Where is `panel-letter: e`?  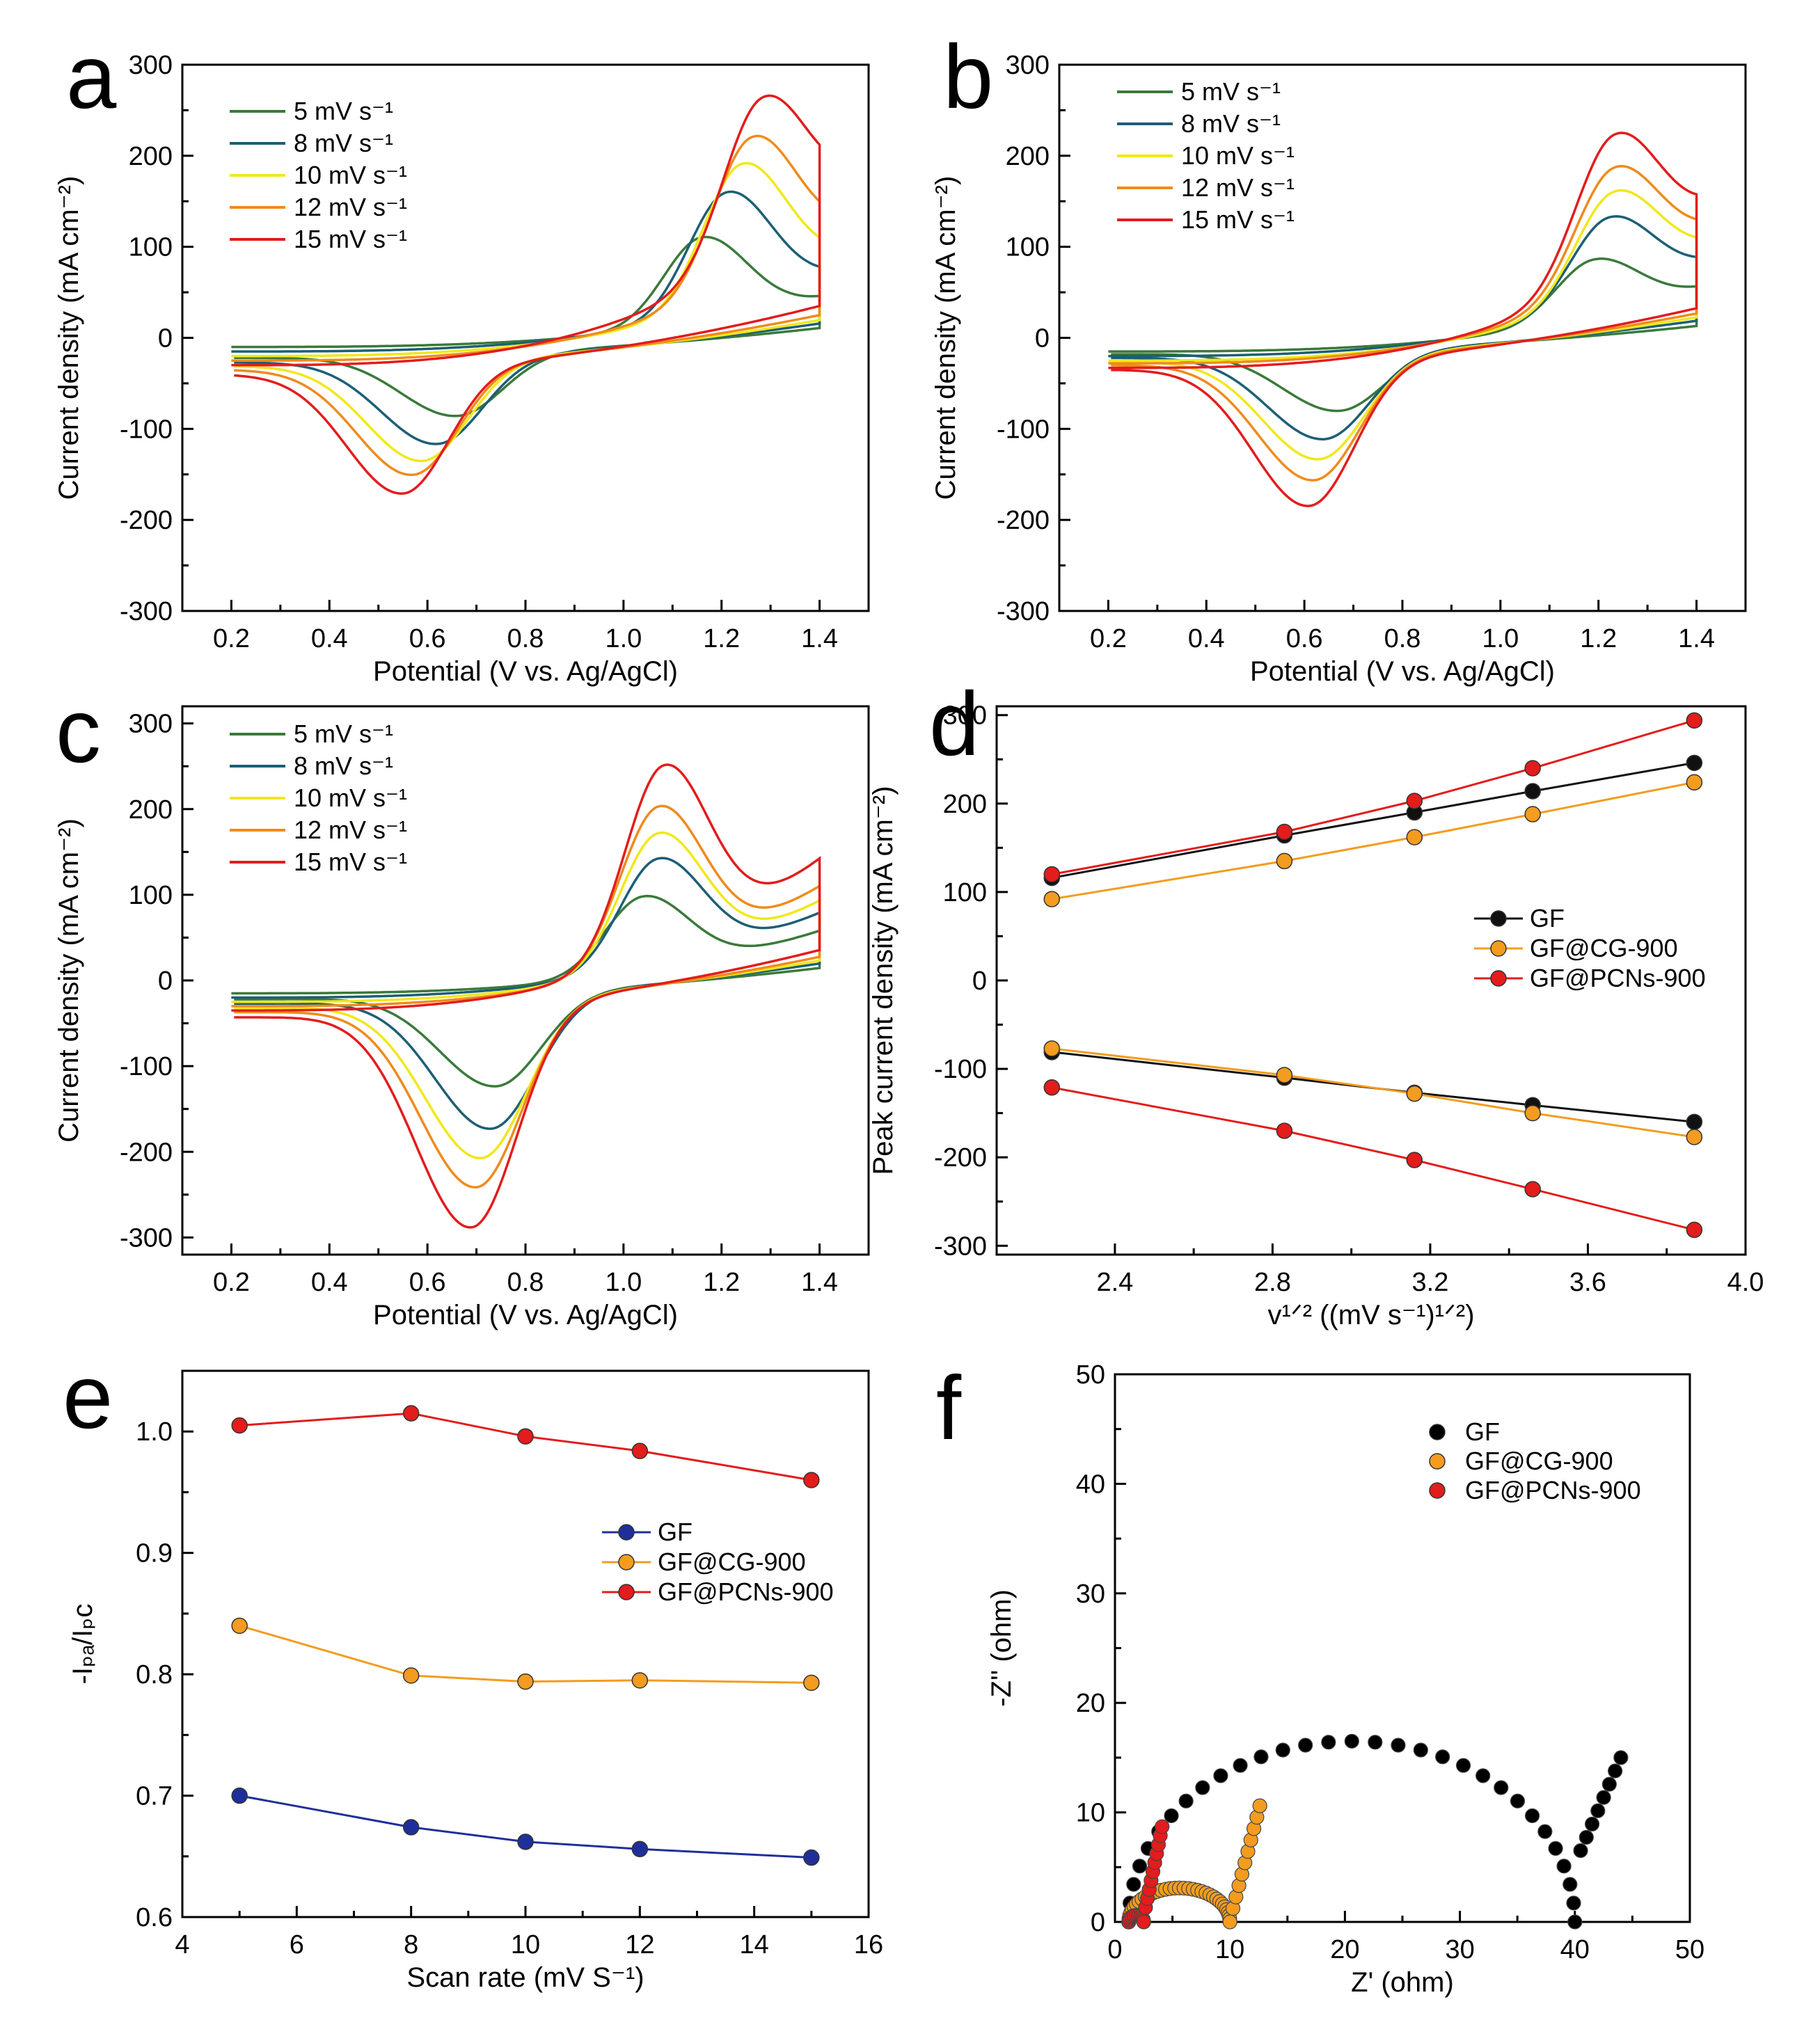 panel-letter: e is located at coordinates (88, 1396).